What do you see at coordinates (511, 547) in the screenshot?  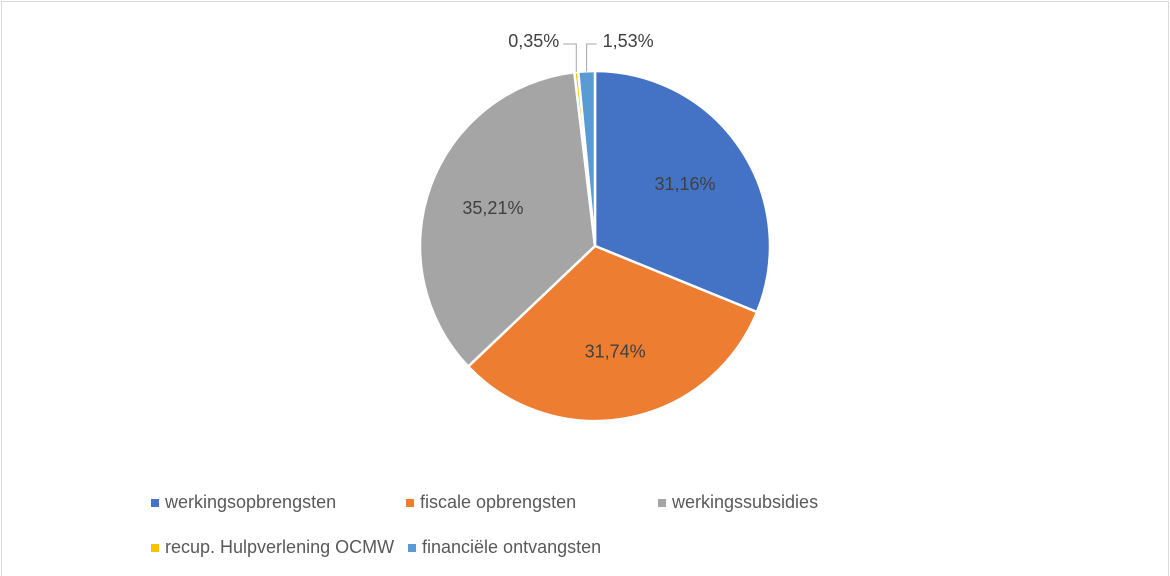 I see `legend-label: financiële ontvangsten` at bounding box center [511, 547].